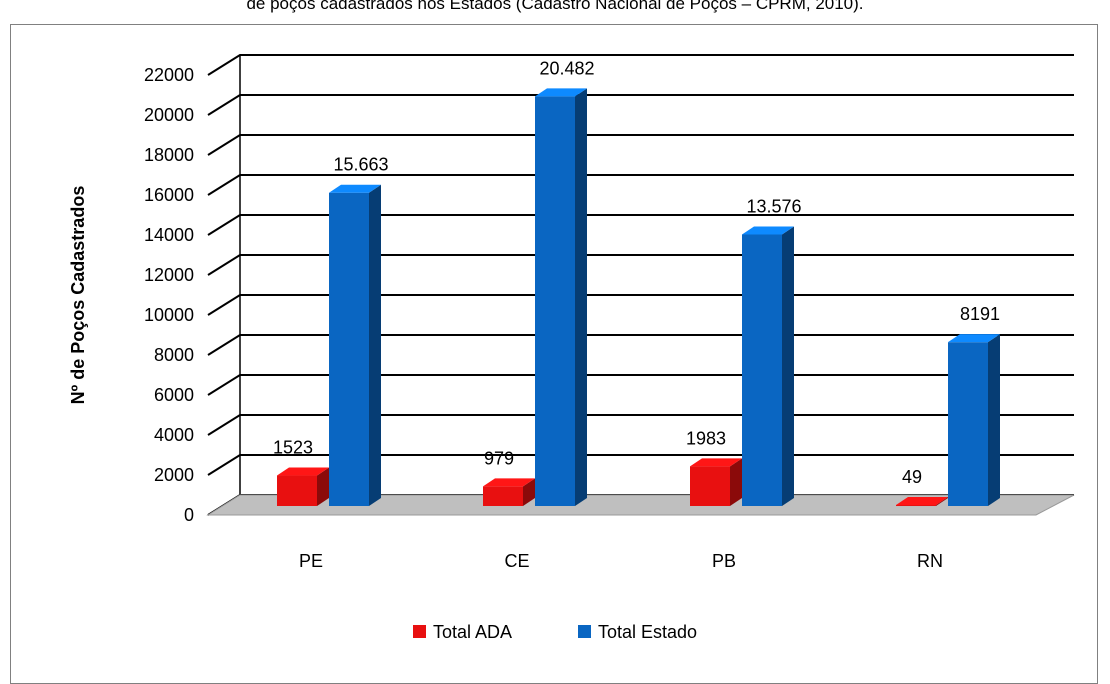 The height and width of the screenshot is (684, 1110). What do you see at coordinates (773, 206) in the screenshot?
I see `data-label: 13.576` at bounding box center [773, 206].